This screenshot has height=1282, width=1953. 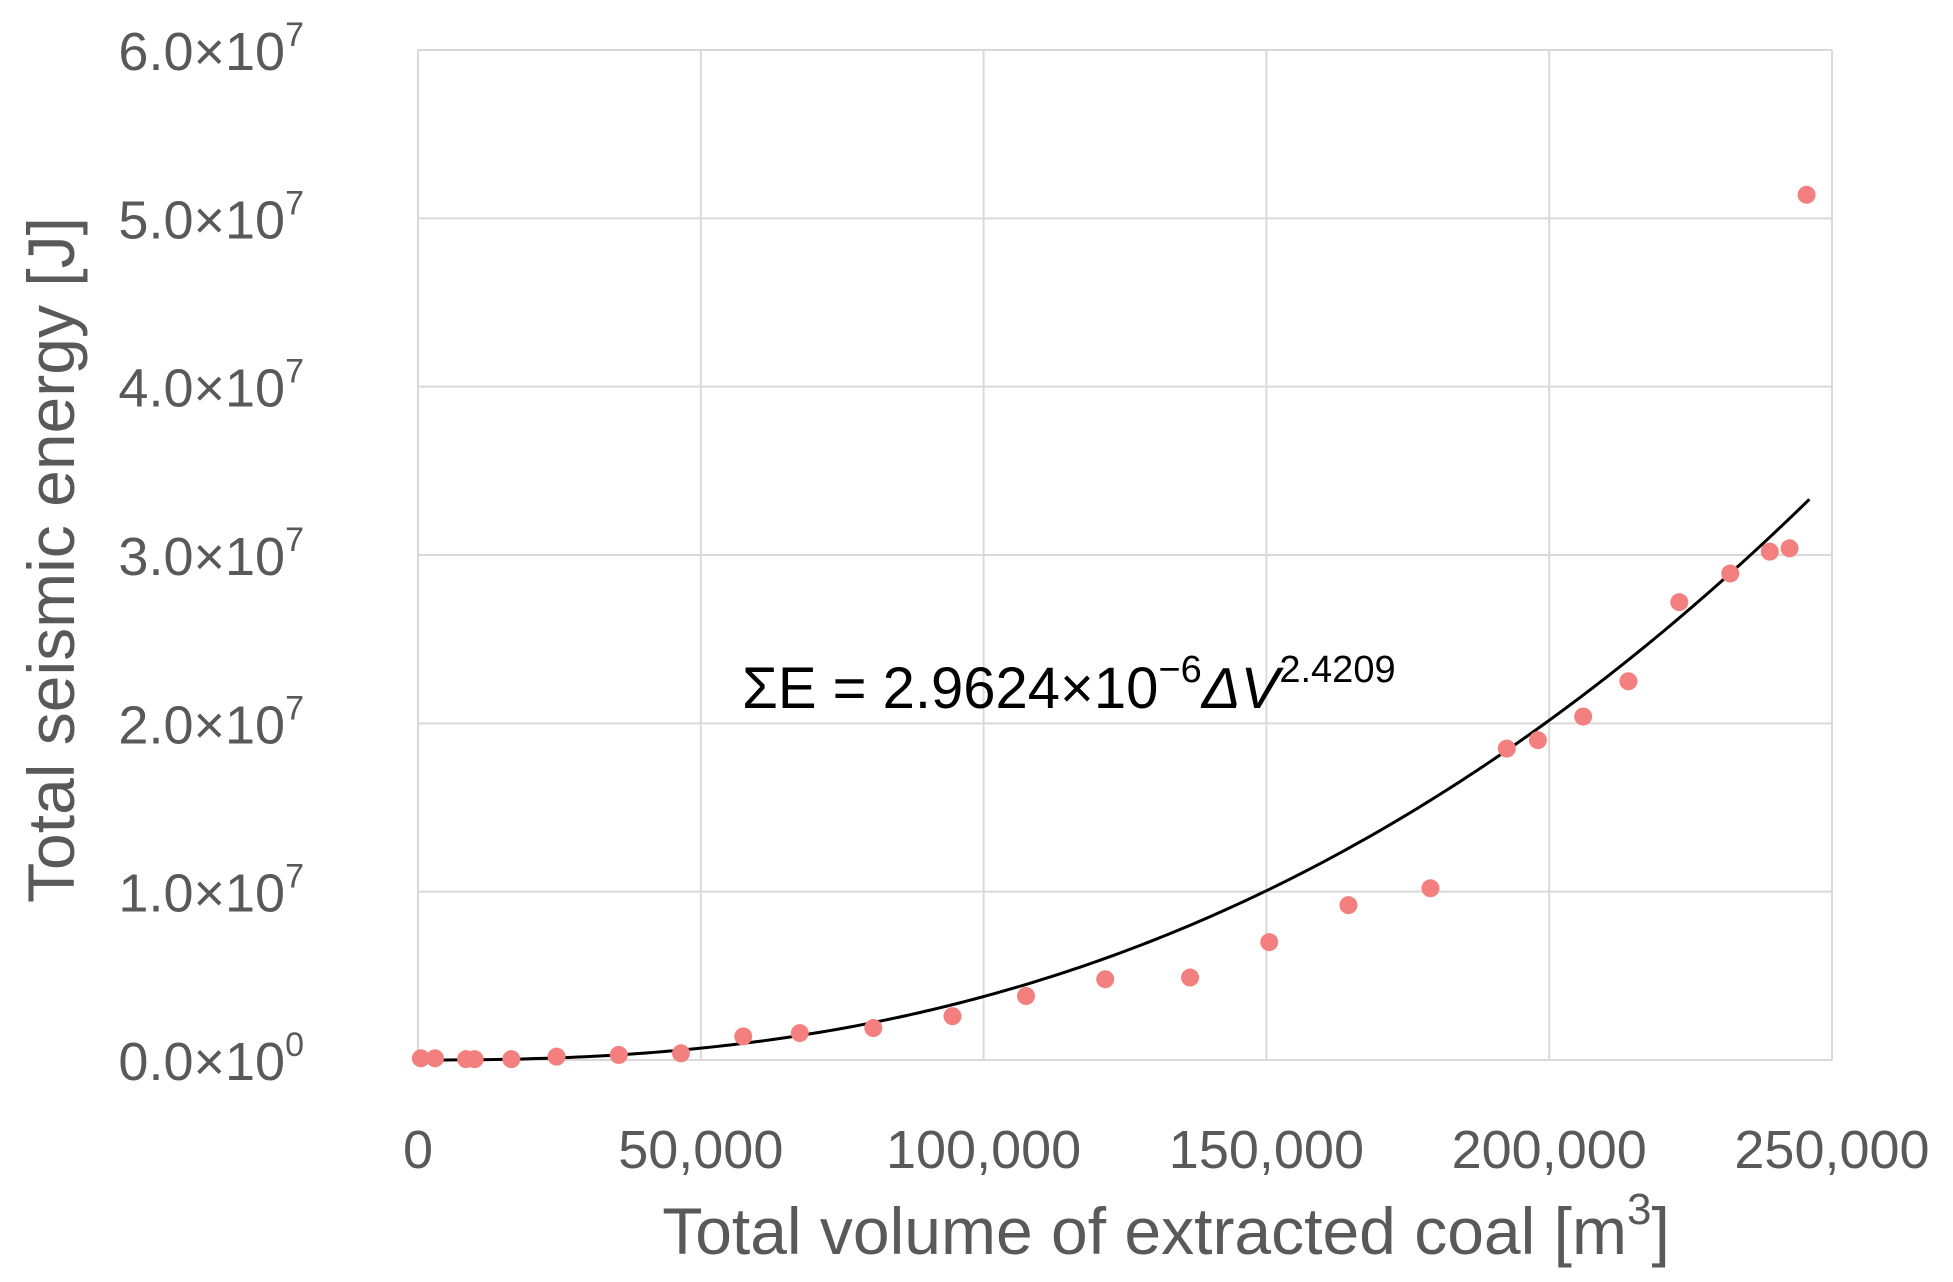 What do you see at coordinates (211, 1059) in the screenshot?
I see `y-tick-label-0: 0.0×100` at bounding box center [211, 1059].